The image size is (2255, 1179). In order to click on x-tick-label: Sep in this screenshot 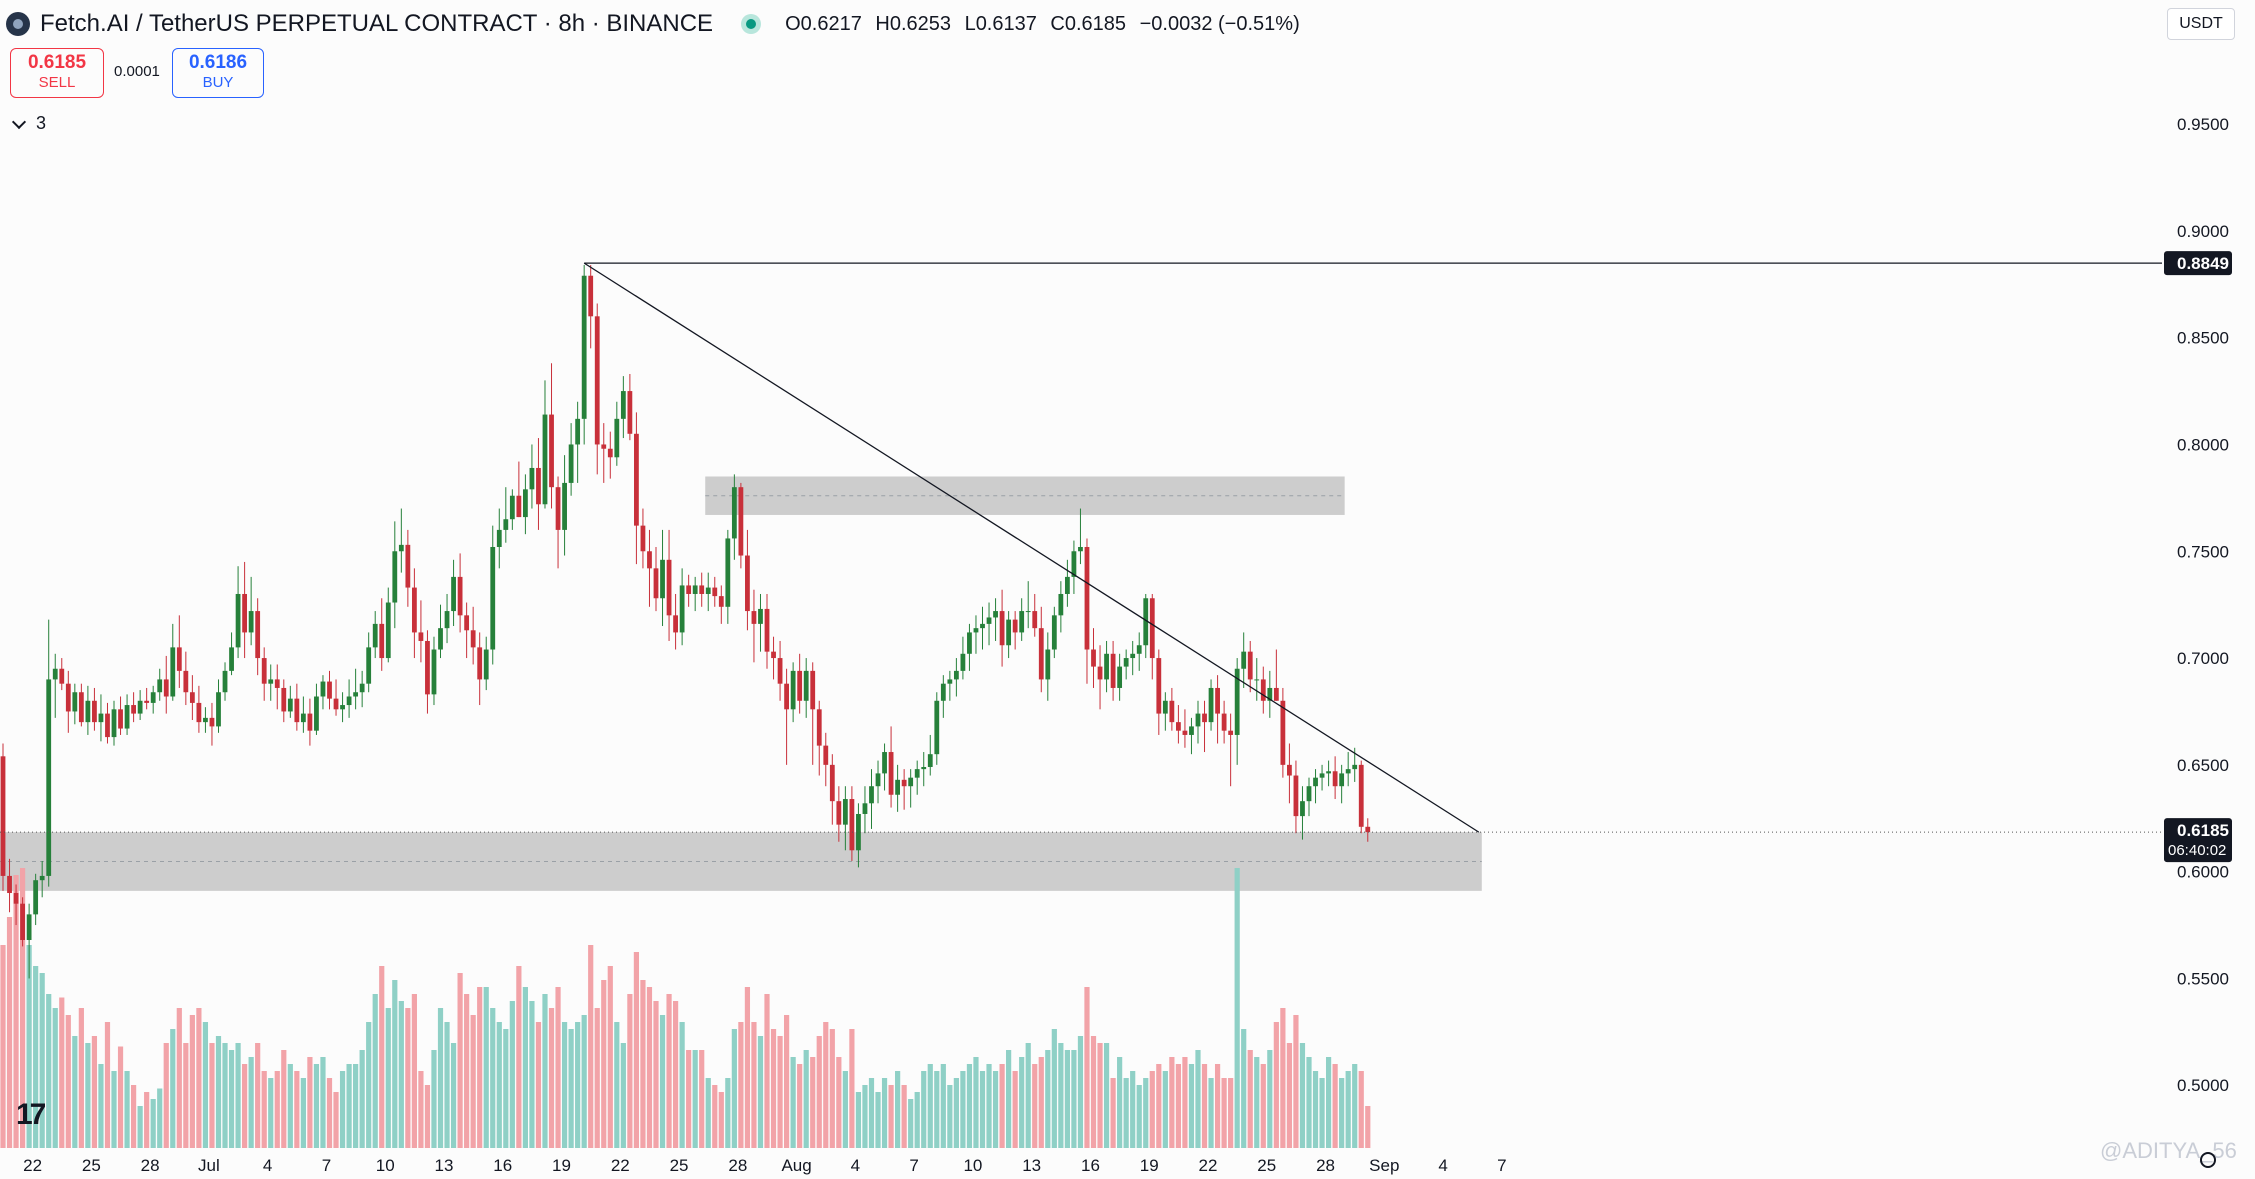, I will do `click(1384, 1165)`.